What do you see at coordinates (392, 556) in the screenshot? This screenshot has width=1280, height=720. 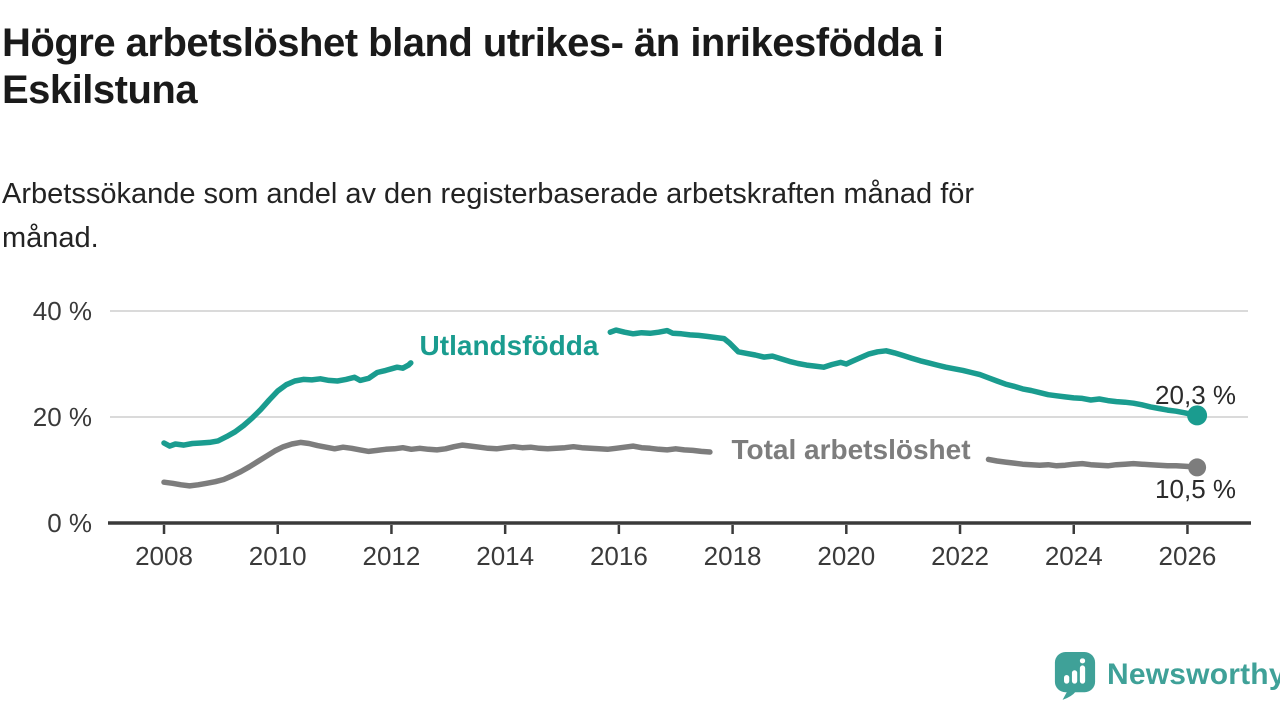 I see `svg-text: 2012` at bounding box center [392, 556].